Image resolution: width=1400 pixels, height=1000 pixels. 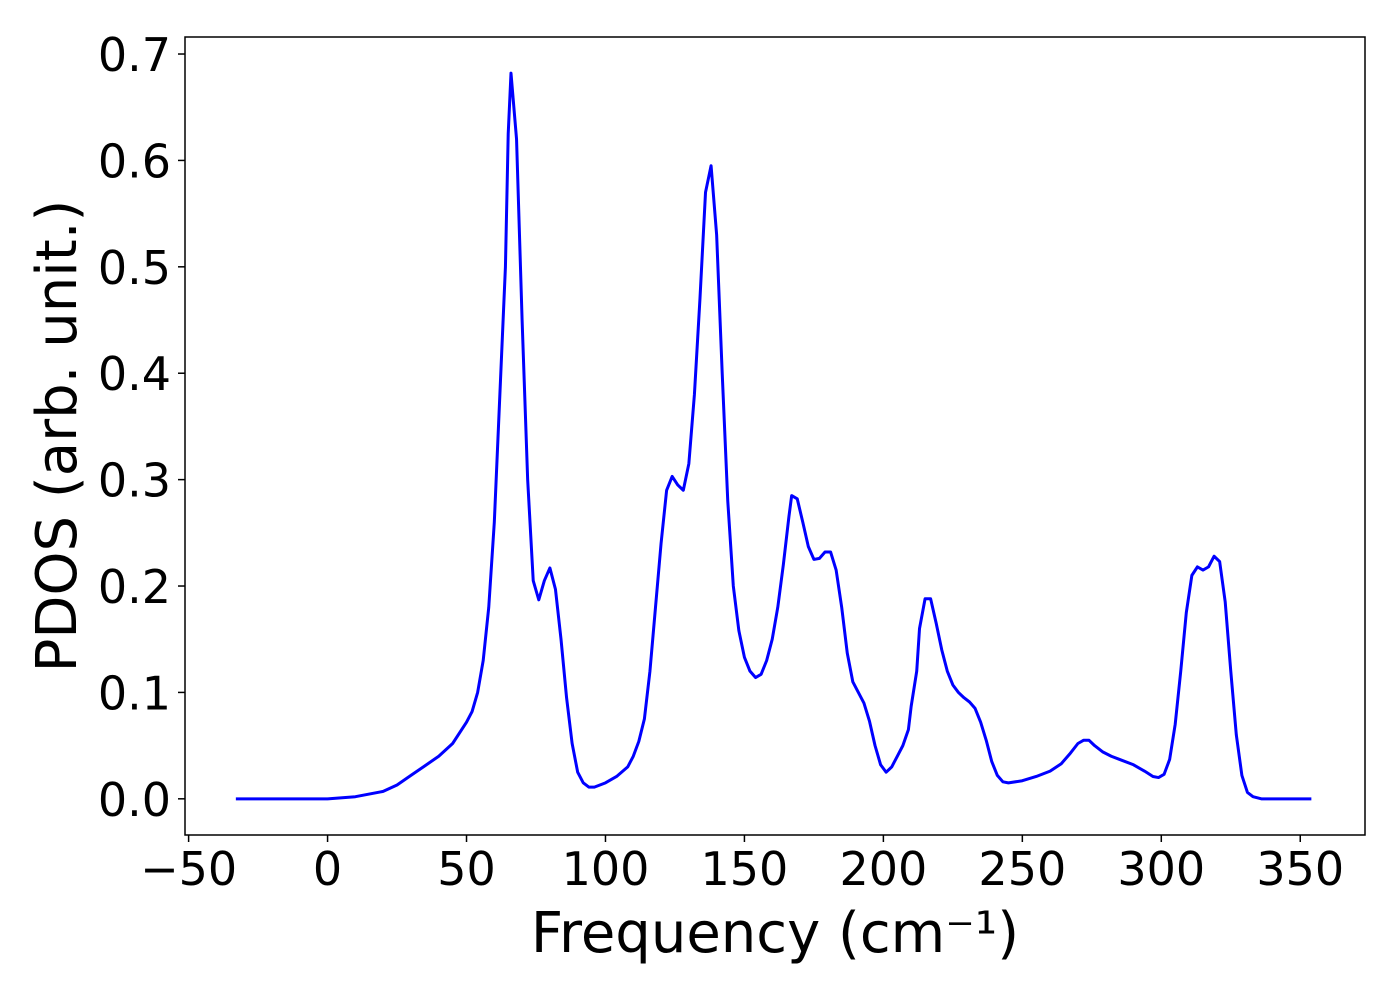 I want to click on x-tick-label: −50, so click(x=188, y=869).